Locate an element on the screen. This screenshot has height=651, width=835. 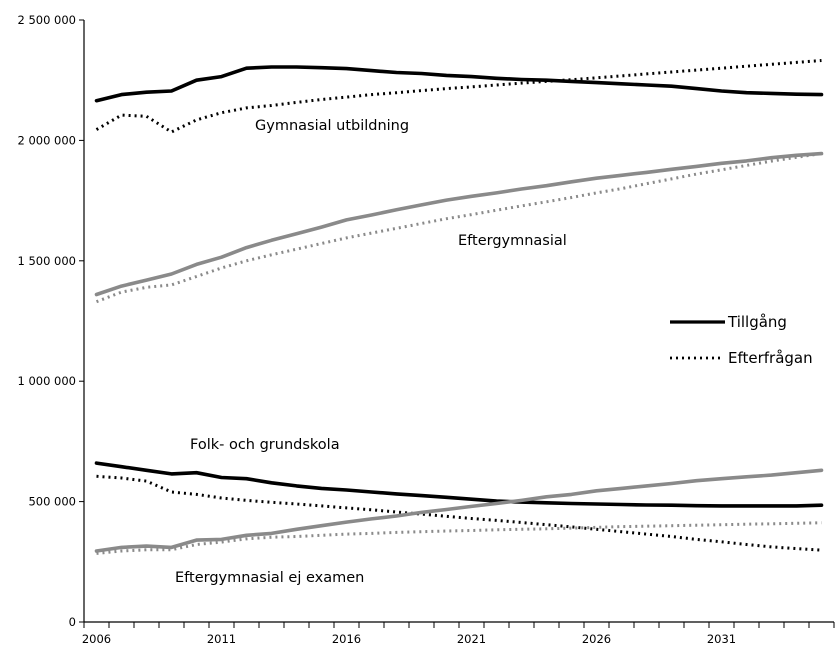
x-tick-label: 2026 is located at coordinates (596, 639).